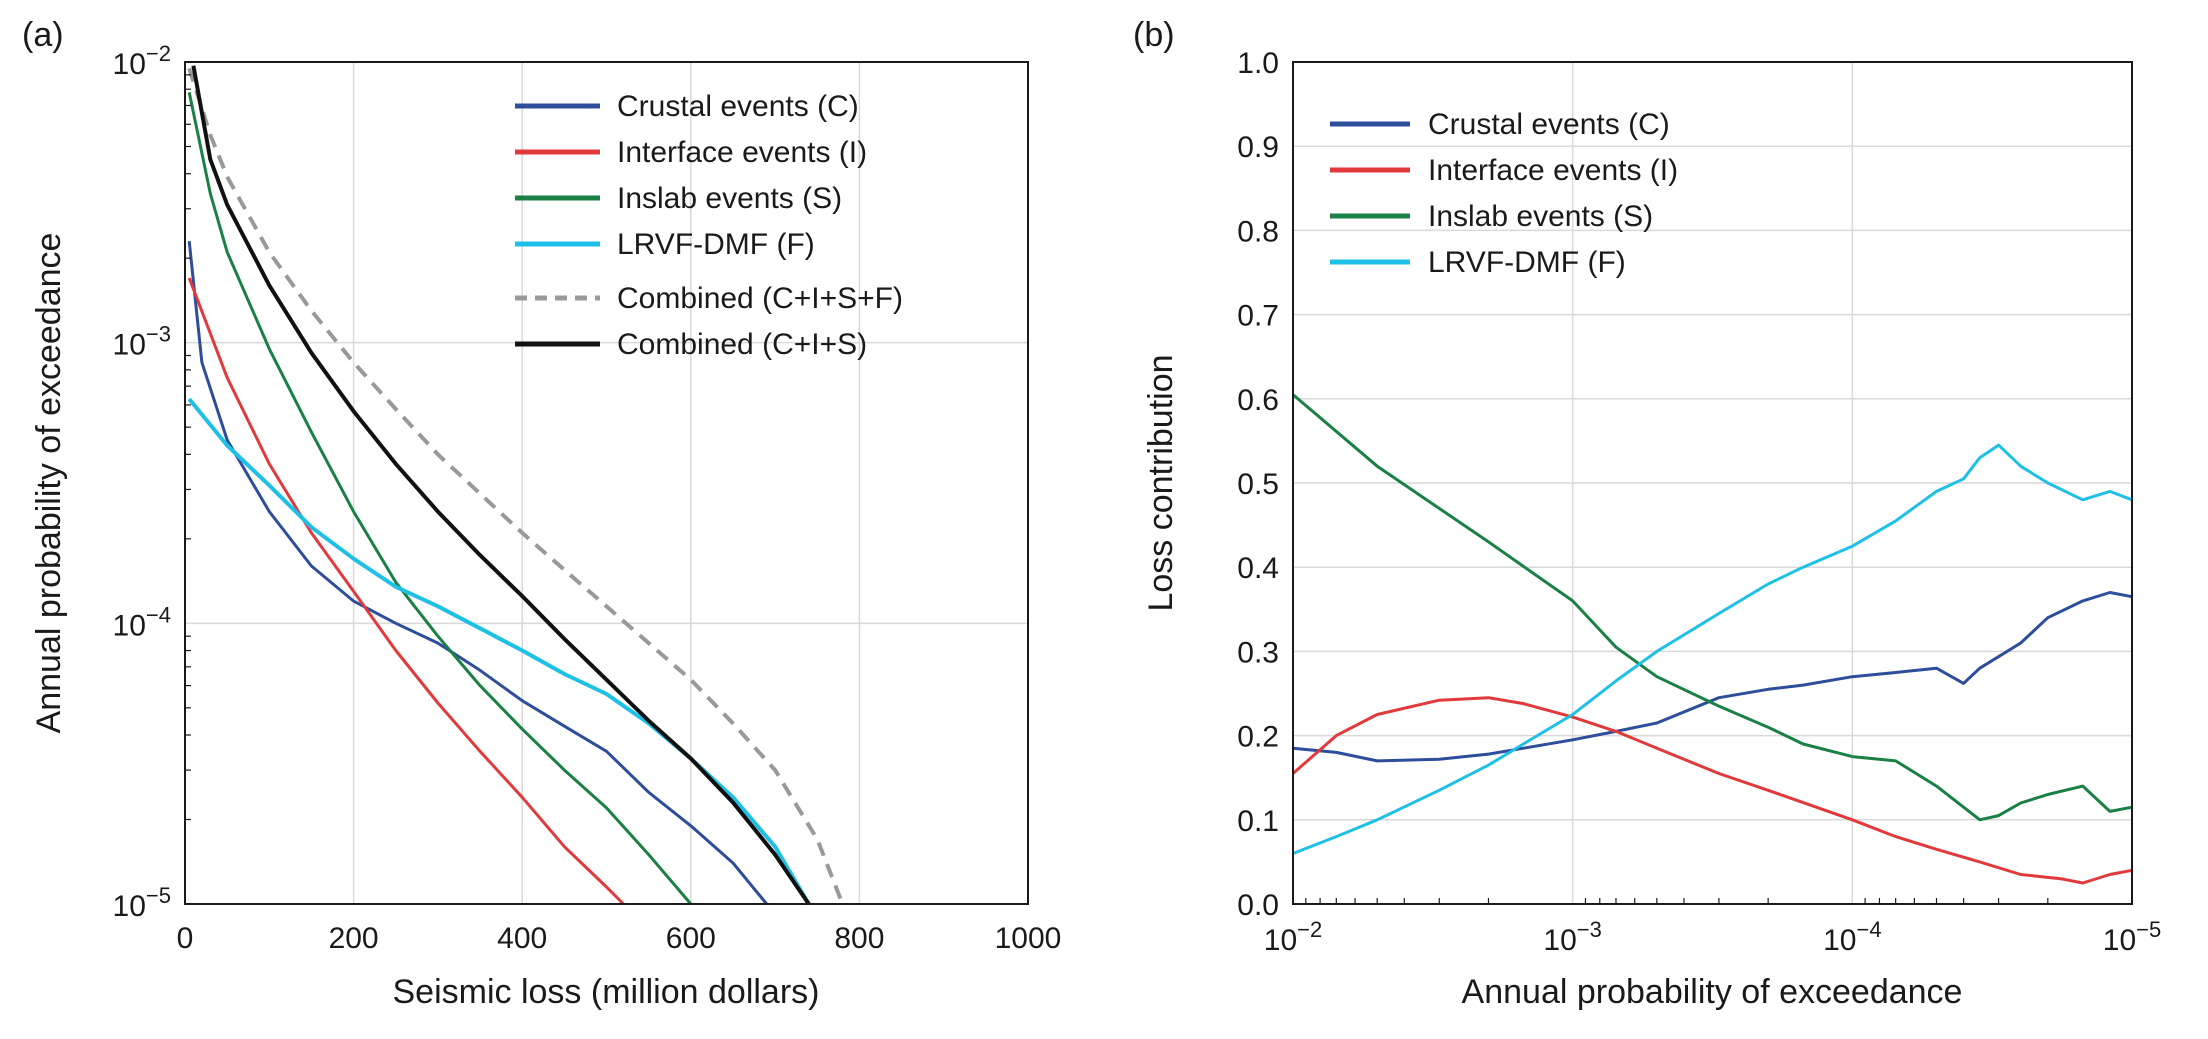  Describe the element at coordinates (1852, 937) in the screenshot. I see `x-tick-label: 10⁻⁴` at that location.